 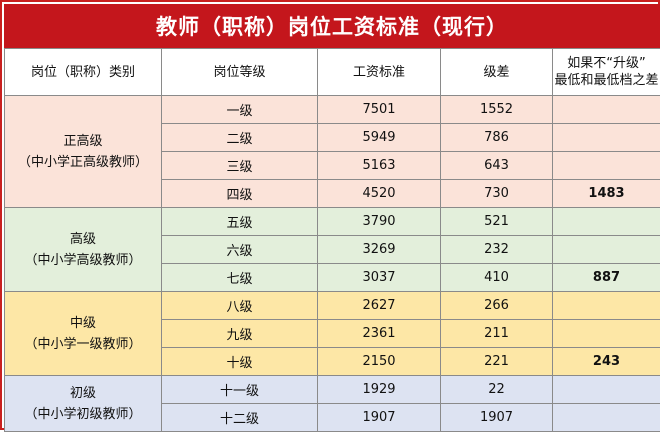 What do you see at coordinates (240, 418) in the screenshot?
I see `grade-cell: 十二级` at bounding box center [240, 418].